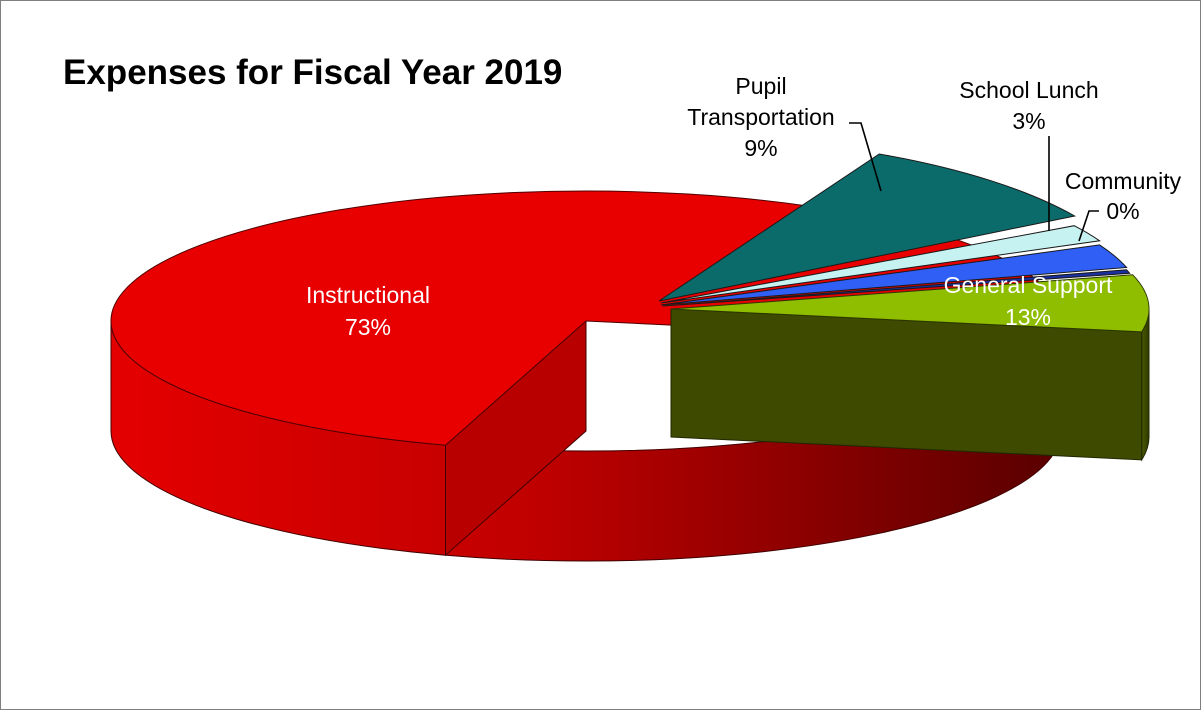  I want to click on slice-general-support-cut, so click(906, 384).